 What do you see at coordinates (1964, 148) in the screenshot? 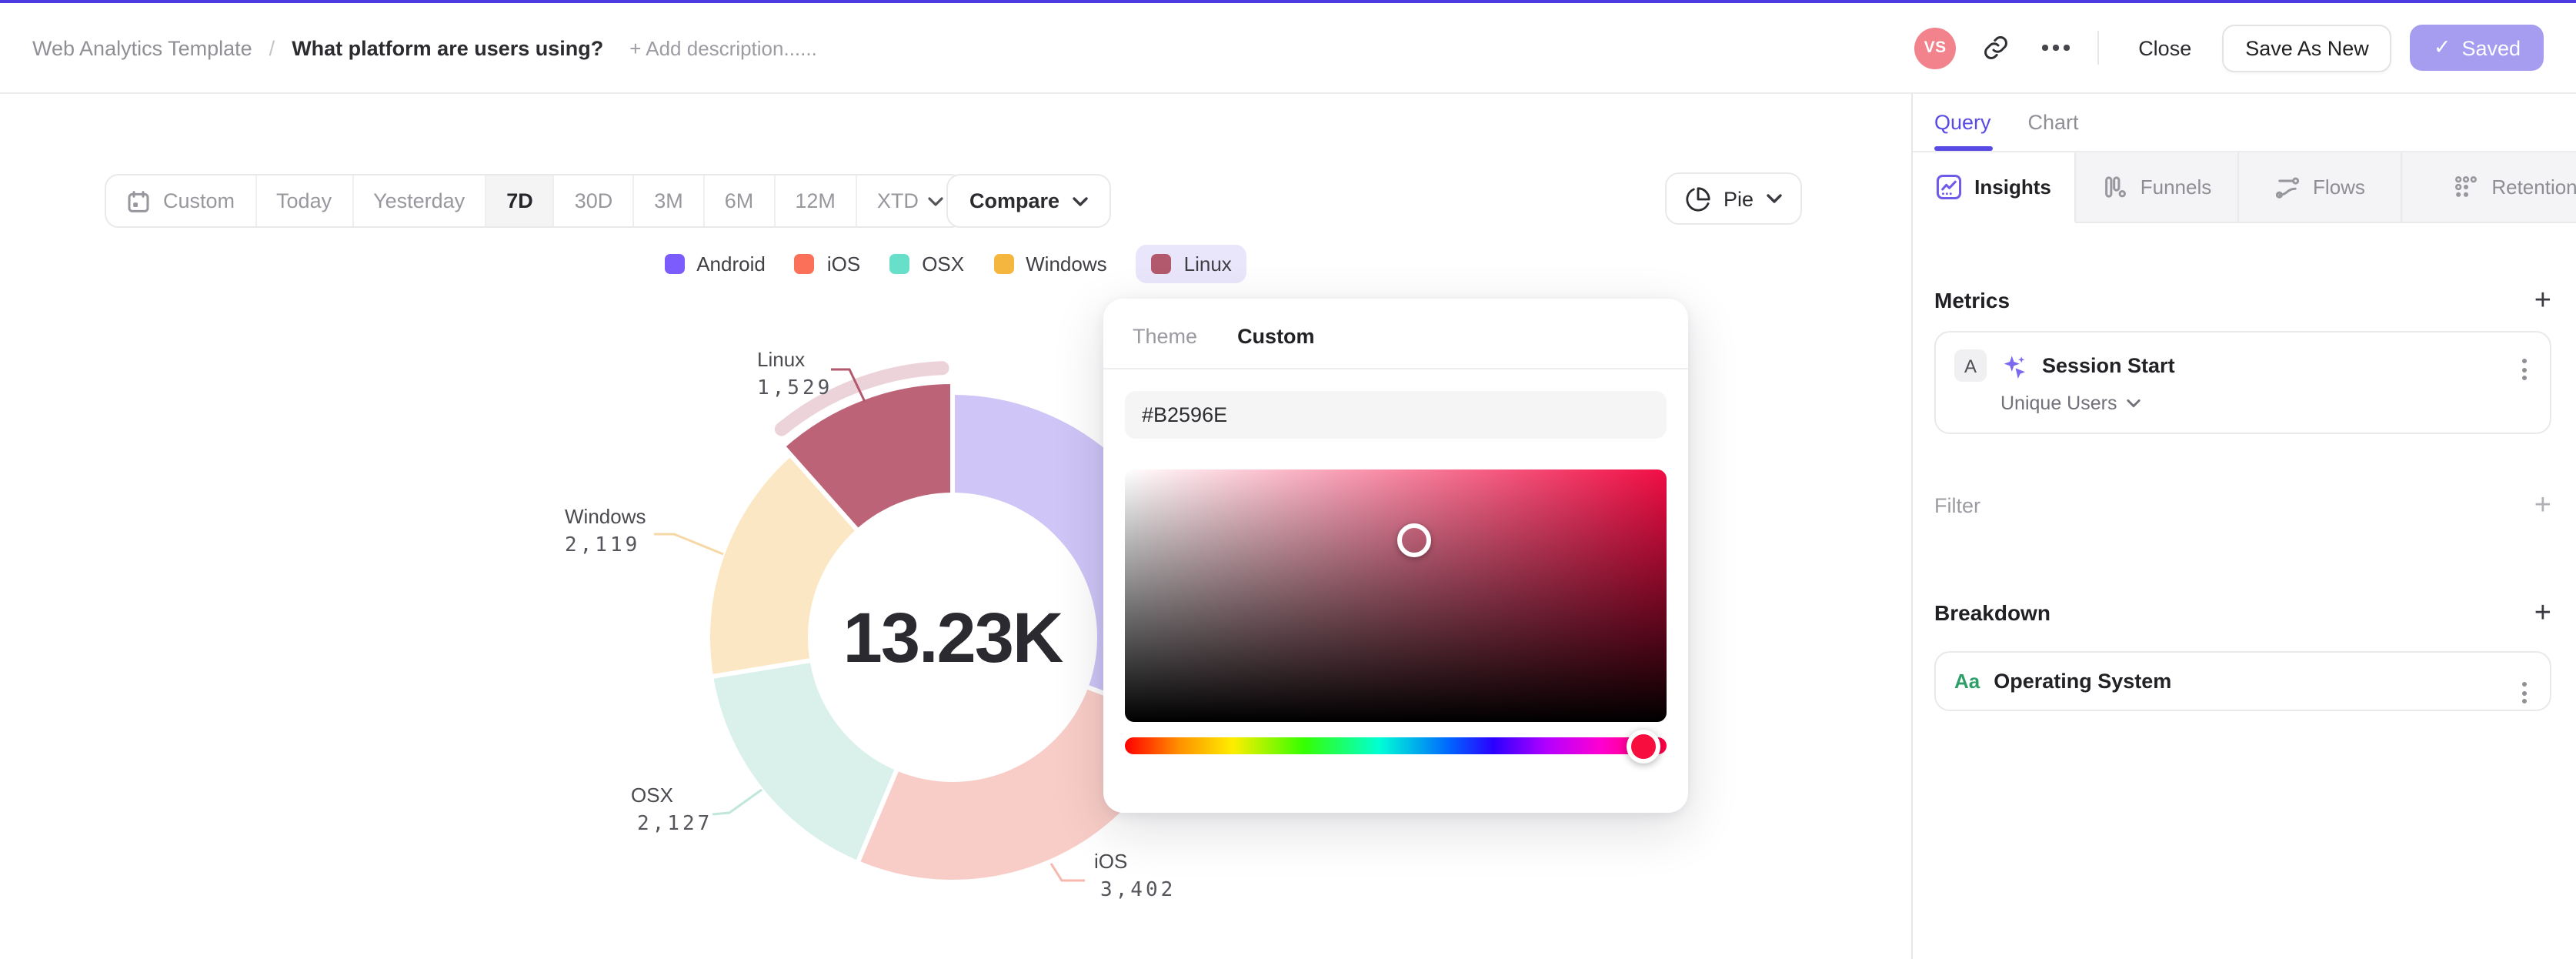
I see `active-tab-indicator` at bounding box center [1964, 148].